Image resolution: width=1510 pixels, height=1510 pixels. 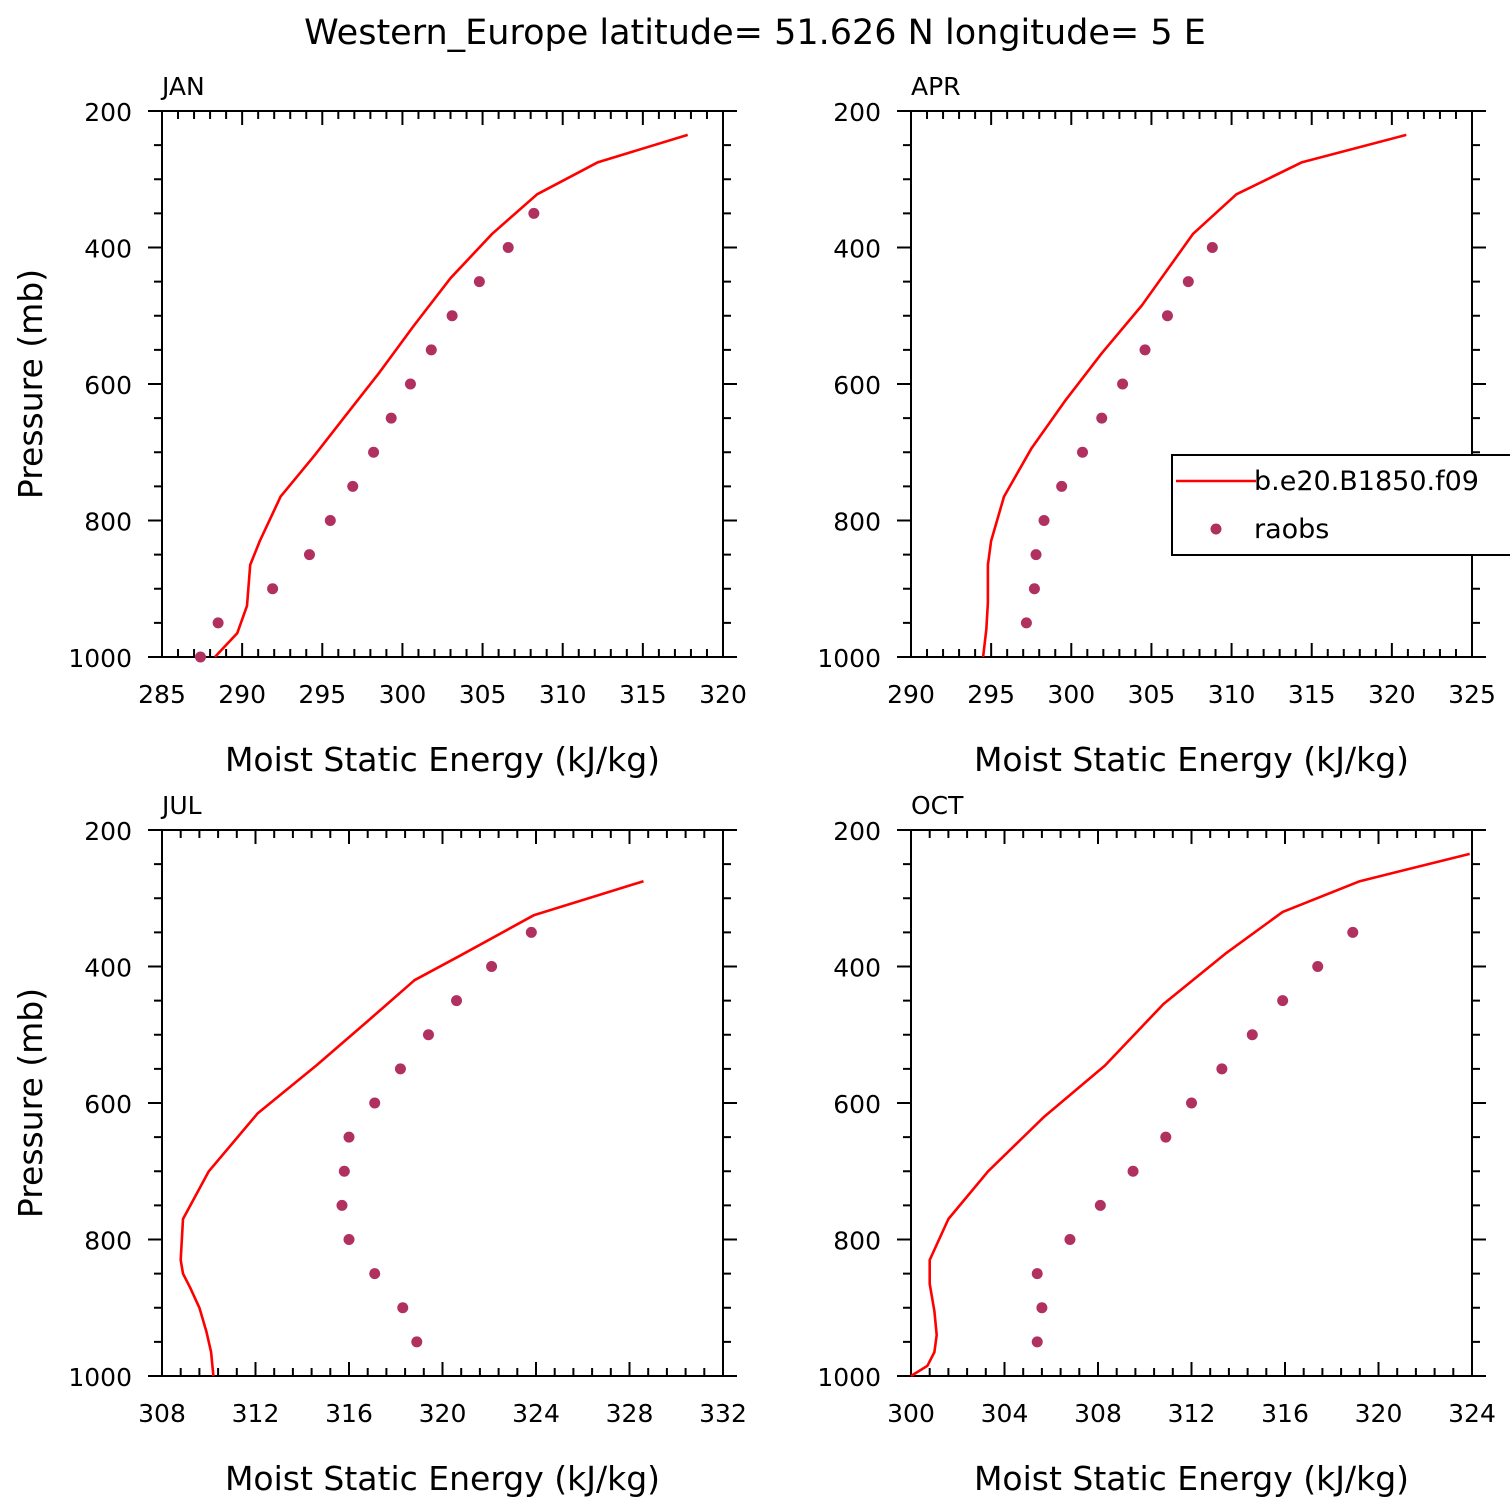 What do you see at coordinates (937, 805) in the screenshot?
I see `panel-label: OCT` at bounding box center [937, 805].